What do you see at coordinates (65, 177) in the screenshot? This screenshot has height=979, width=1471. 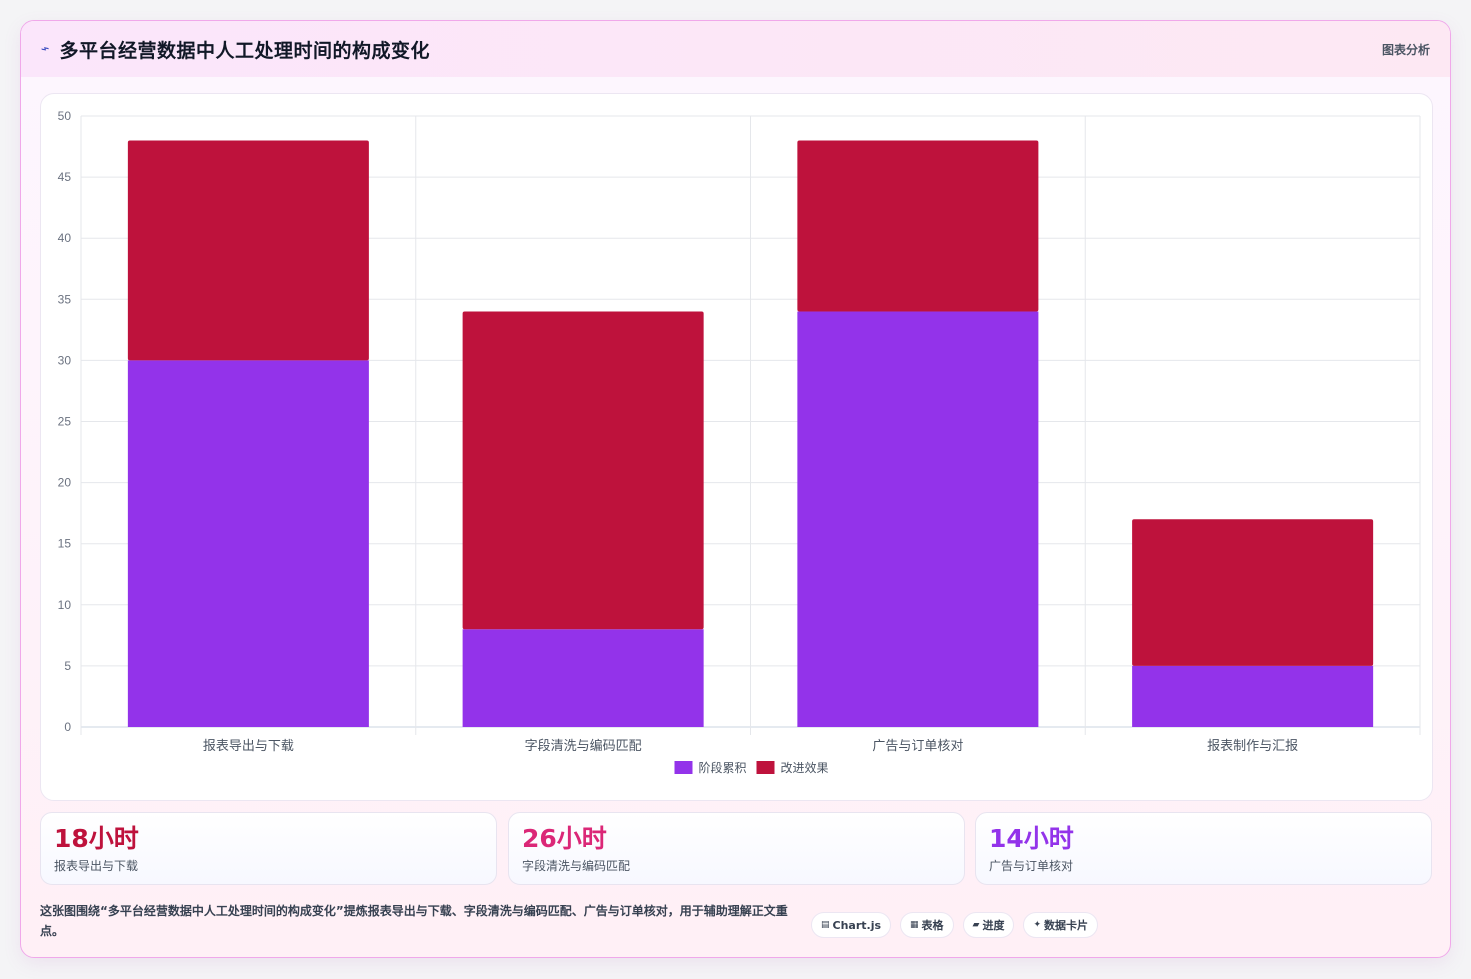 I see `y-tick-label: 45` at bounding box center [65, 177].